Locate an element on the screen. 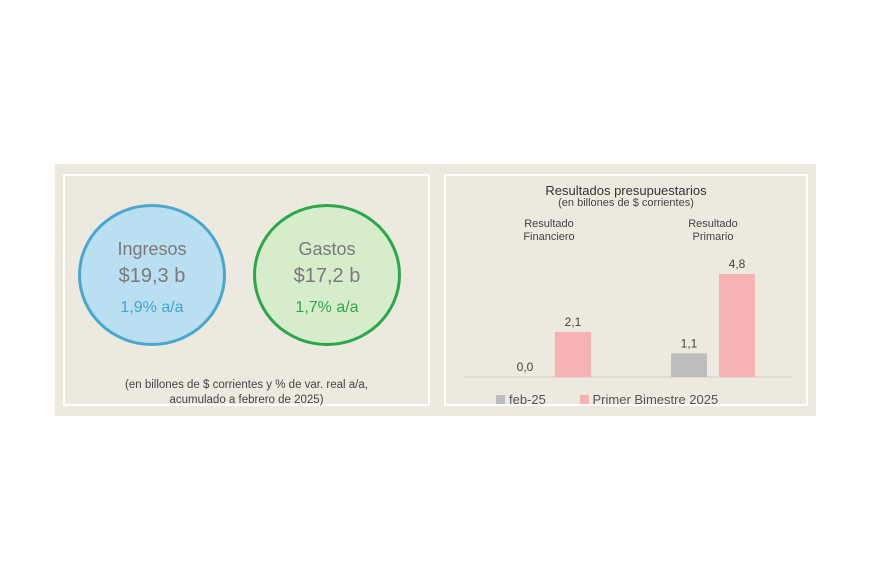 The image size is (870, 580). bar-chart: 0,0 1,1 2,1 4,8 is located at coordinates (628, 317).